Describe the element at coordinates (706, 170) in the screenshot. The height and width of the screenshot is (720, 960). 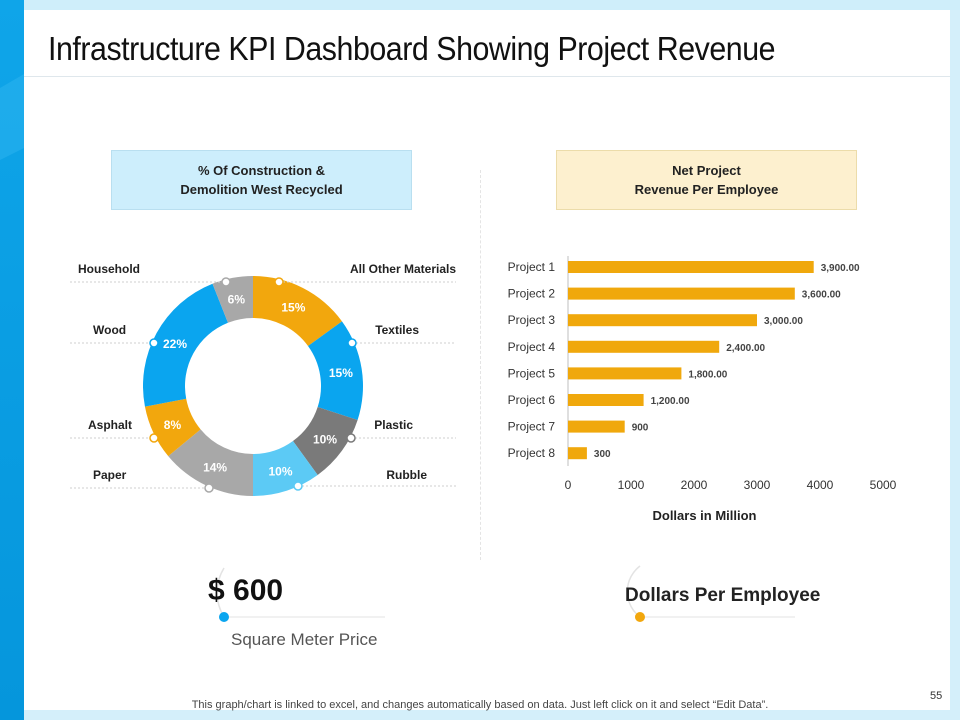
I see `bar-header-line1: Net Project` at that location.